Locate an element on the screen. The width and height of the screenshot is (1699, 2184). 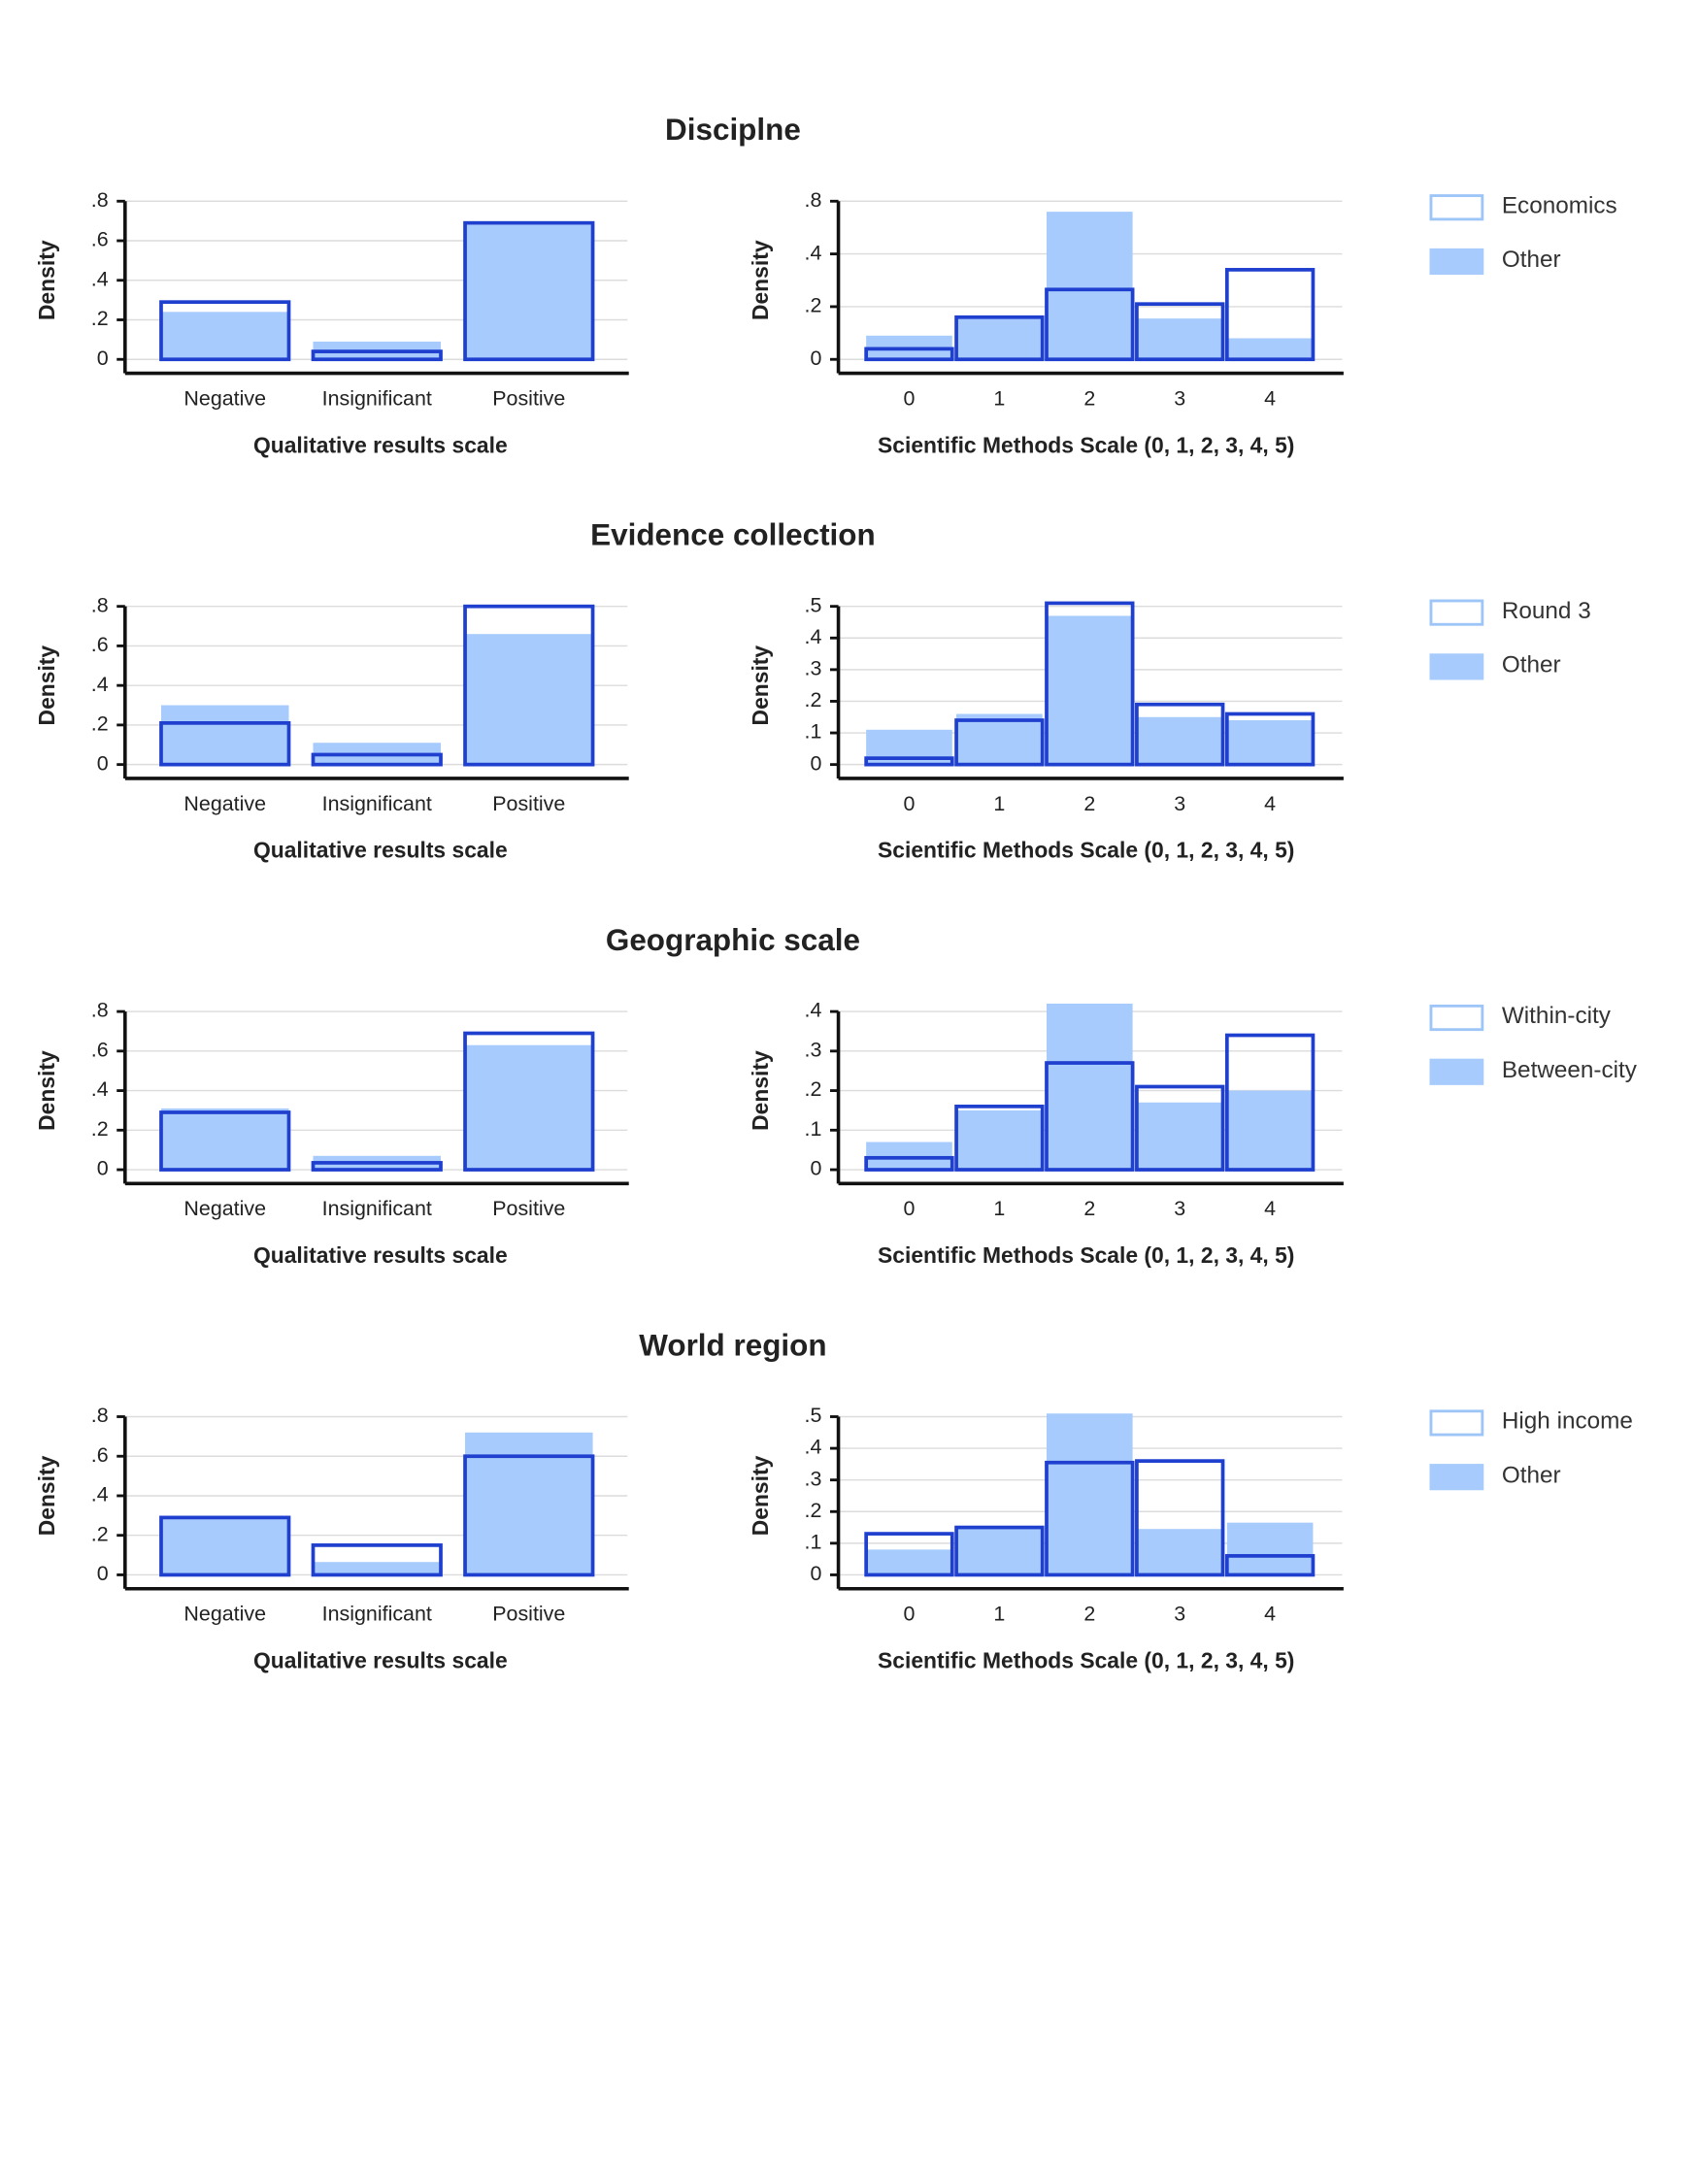
section-title: Disciplne is located at coordinates (733, 130).